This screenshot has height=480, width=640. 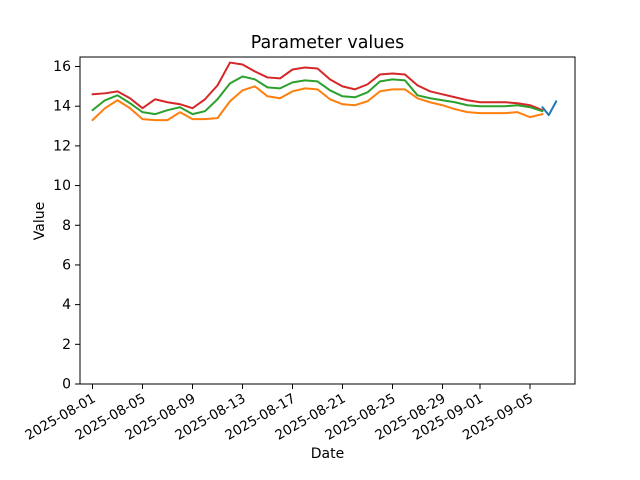 What do you see at coordinates (327, 454) in the screenshot?
I see `x-axis-label: Date` at bounding box center [327, 454].